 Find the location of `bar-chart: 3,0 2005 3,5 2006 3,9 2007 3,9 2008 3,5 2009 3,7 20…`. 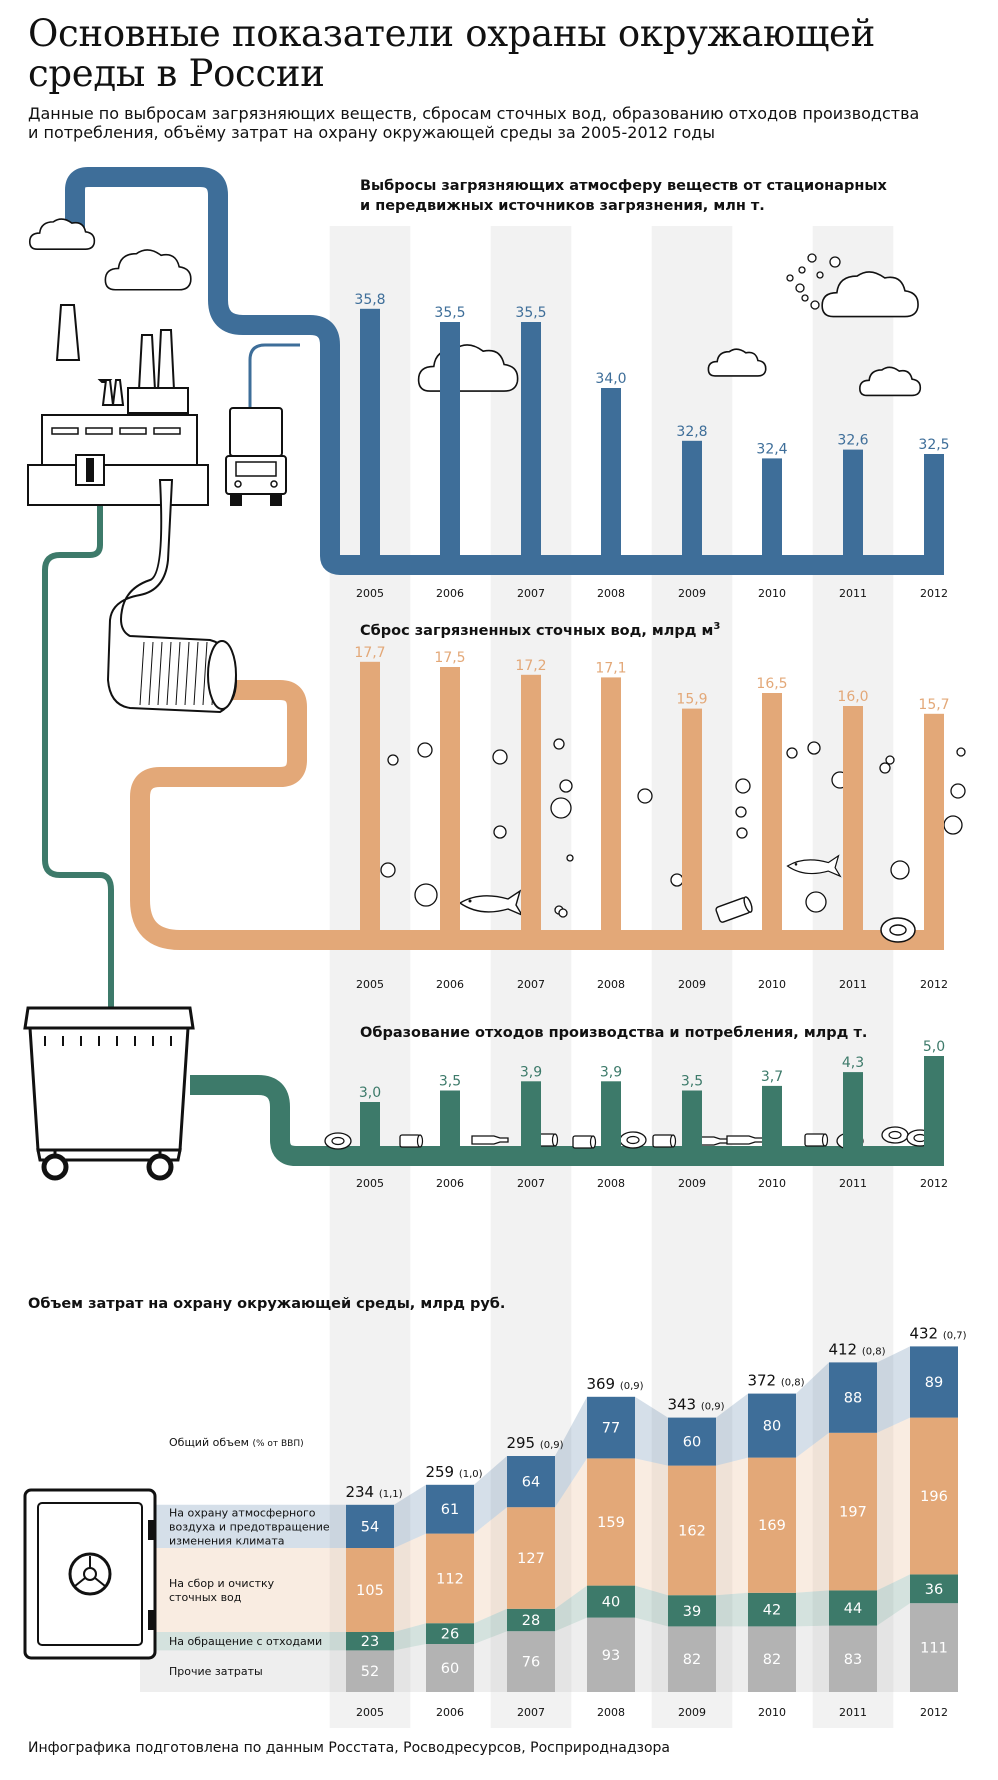

bar-chart: 3,0 2005 3,5 2006 3,9 2007 3,9 2008 3,5 2009 3,7 20… is located at coordinates (652, 1114).